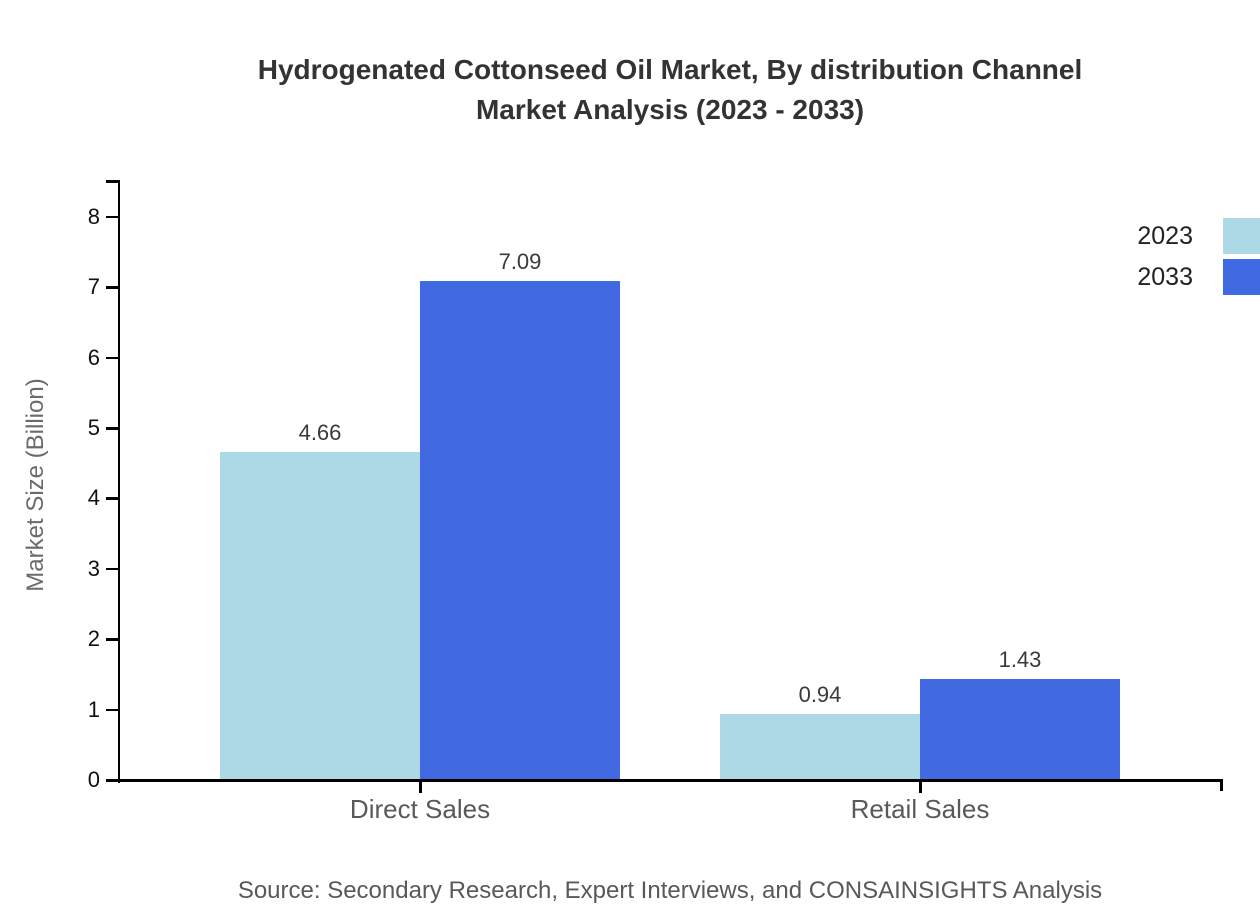 This screenshot has height=920, width=1260. Describe the element at coordinates (1221, 785) in the screenshot. I see `x-axis-end-tick` at that location.